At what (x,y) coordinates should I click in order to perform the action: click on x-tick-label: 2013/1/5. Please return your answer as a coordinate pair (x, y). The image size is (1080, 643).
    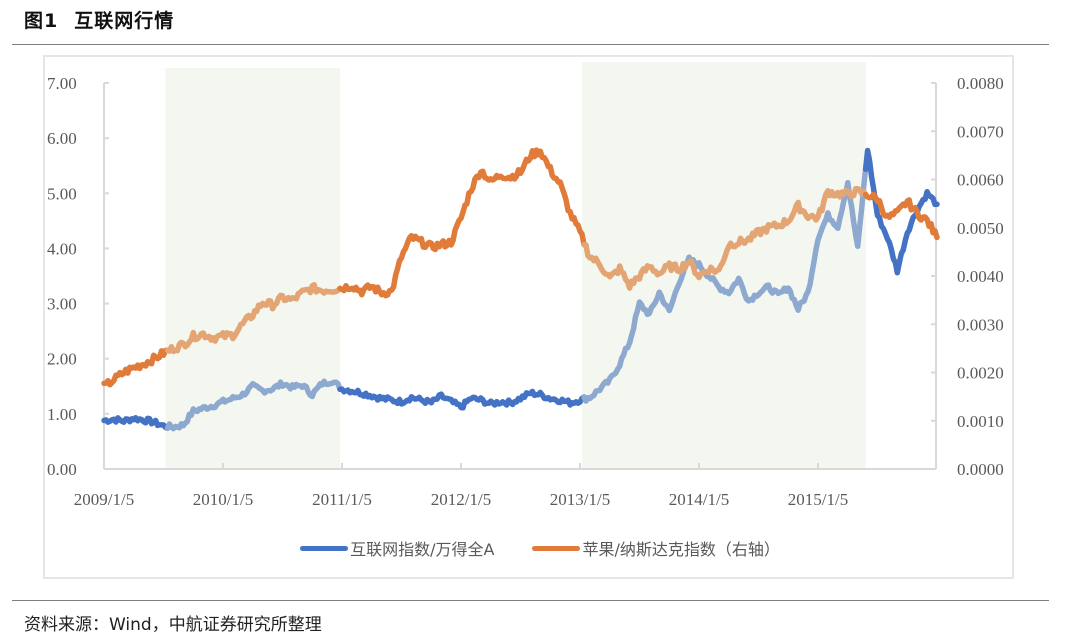
    Looking at the image, I should click on (580, 499).